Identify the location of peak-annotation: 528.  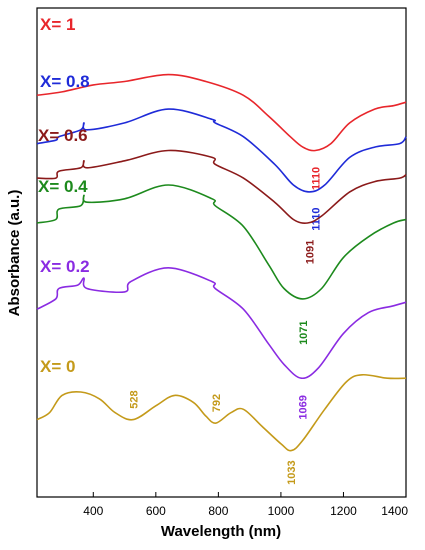
(134, 399).